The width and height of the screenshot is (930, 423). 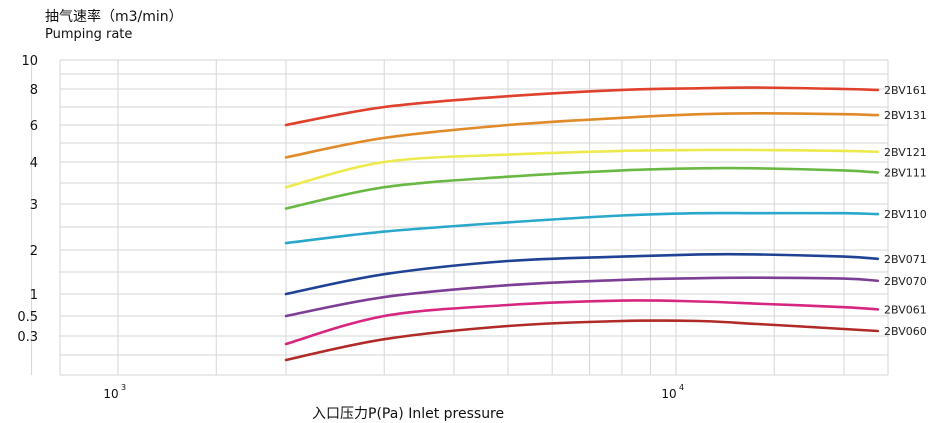 What do you see at coordinates (905, 152) in the screenshot?
I see `series-label-2bv121: 2BV121` at bounding box center [905, 152].